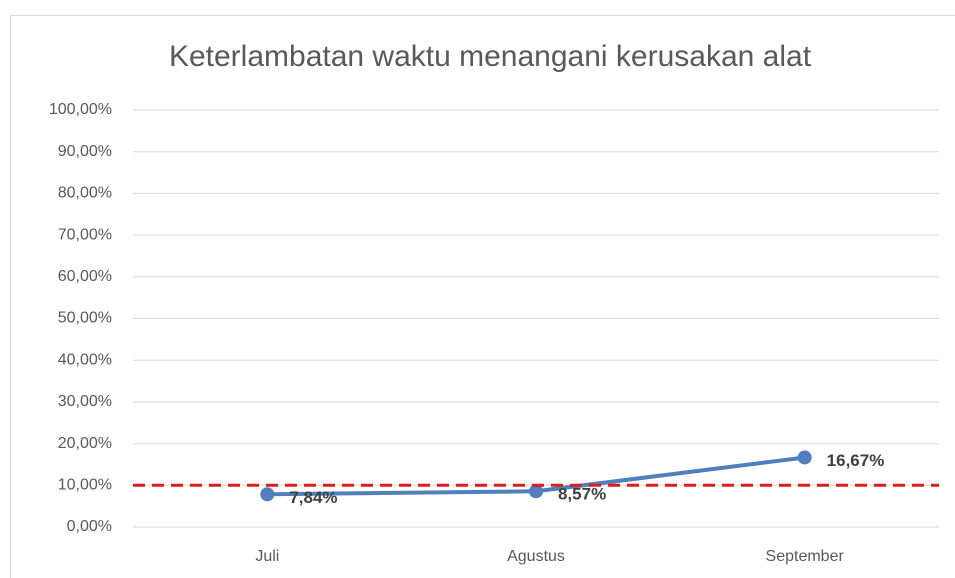 The image size is (955, 578). What do you see at coordinates (85, 318) in the screenshot?
I see `y-tick-label: 50,00%` at bounding box center [85, 318].